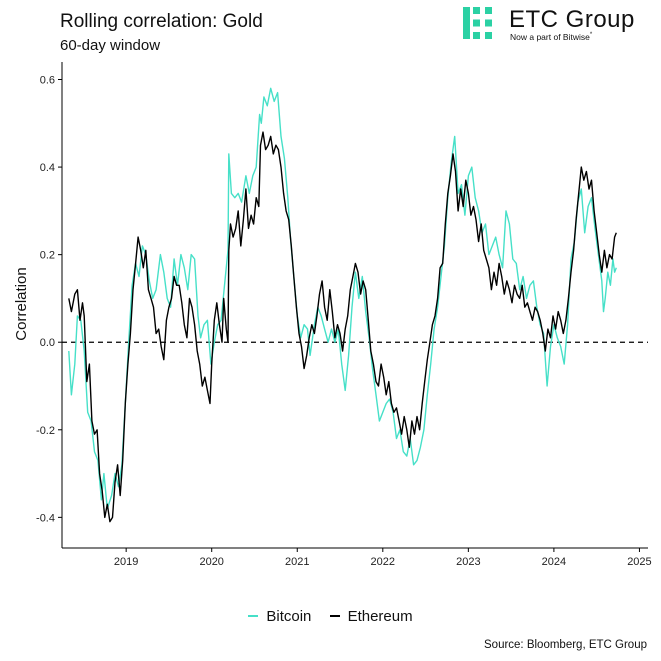 The image size is (661, 661). What do you see at coordinates (47, 256) in the screenshot?
I see `y-tick-label: 0.2` at bounding box center [47, 256].